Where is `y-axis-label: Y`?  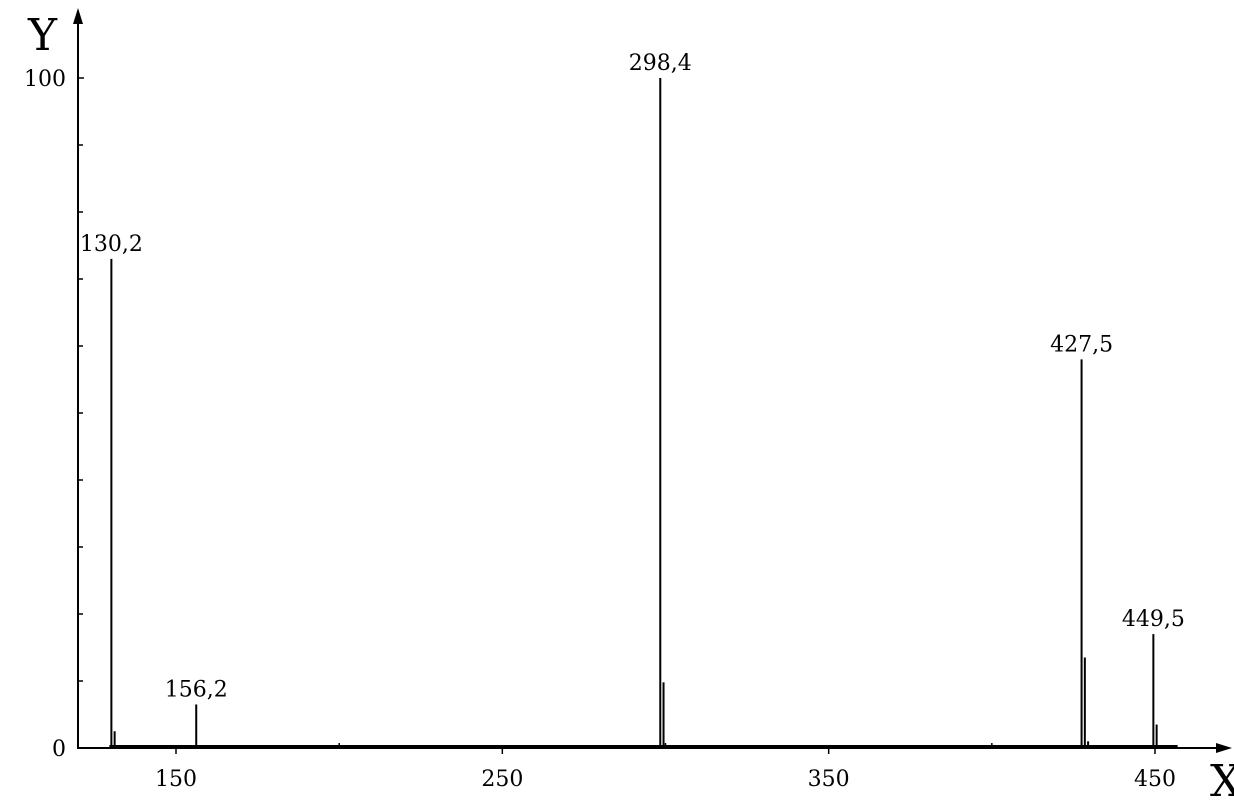
y-axis-label: Y is located at coordinates (42, 35).